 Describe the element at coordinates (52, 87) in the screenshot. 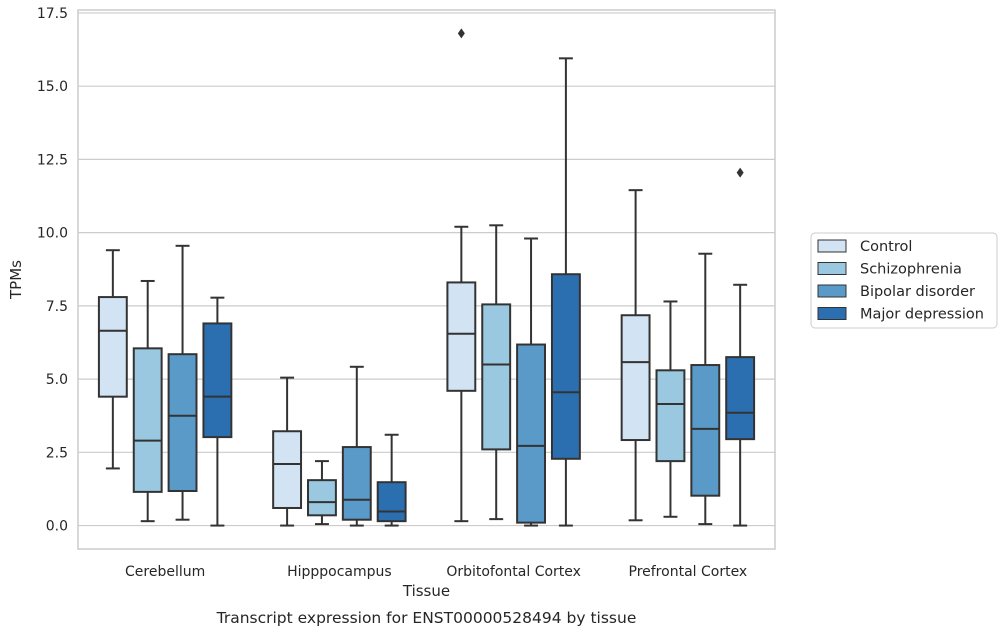

I see `y-tick-label: 15.0` at that location.